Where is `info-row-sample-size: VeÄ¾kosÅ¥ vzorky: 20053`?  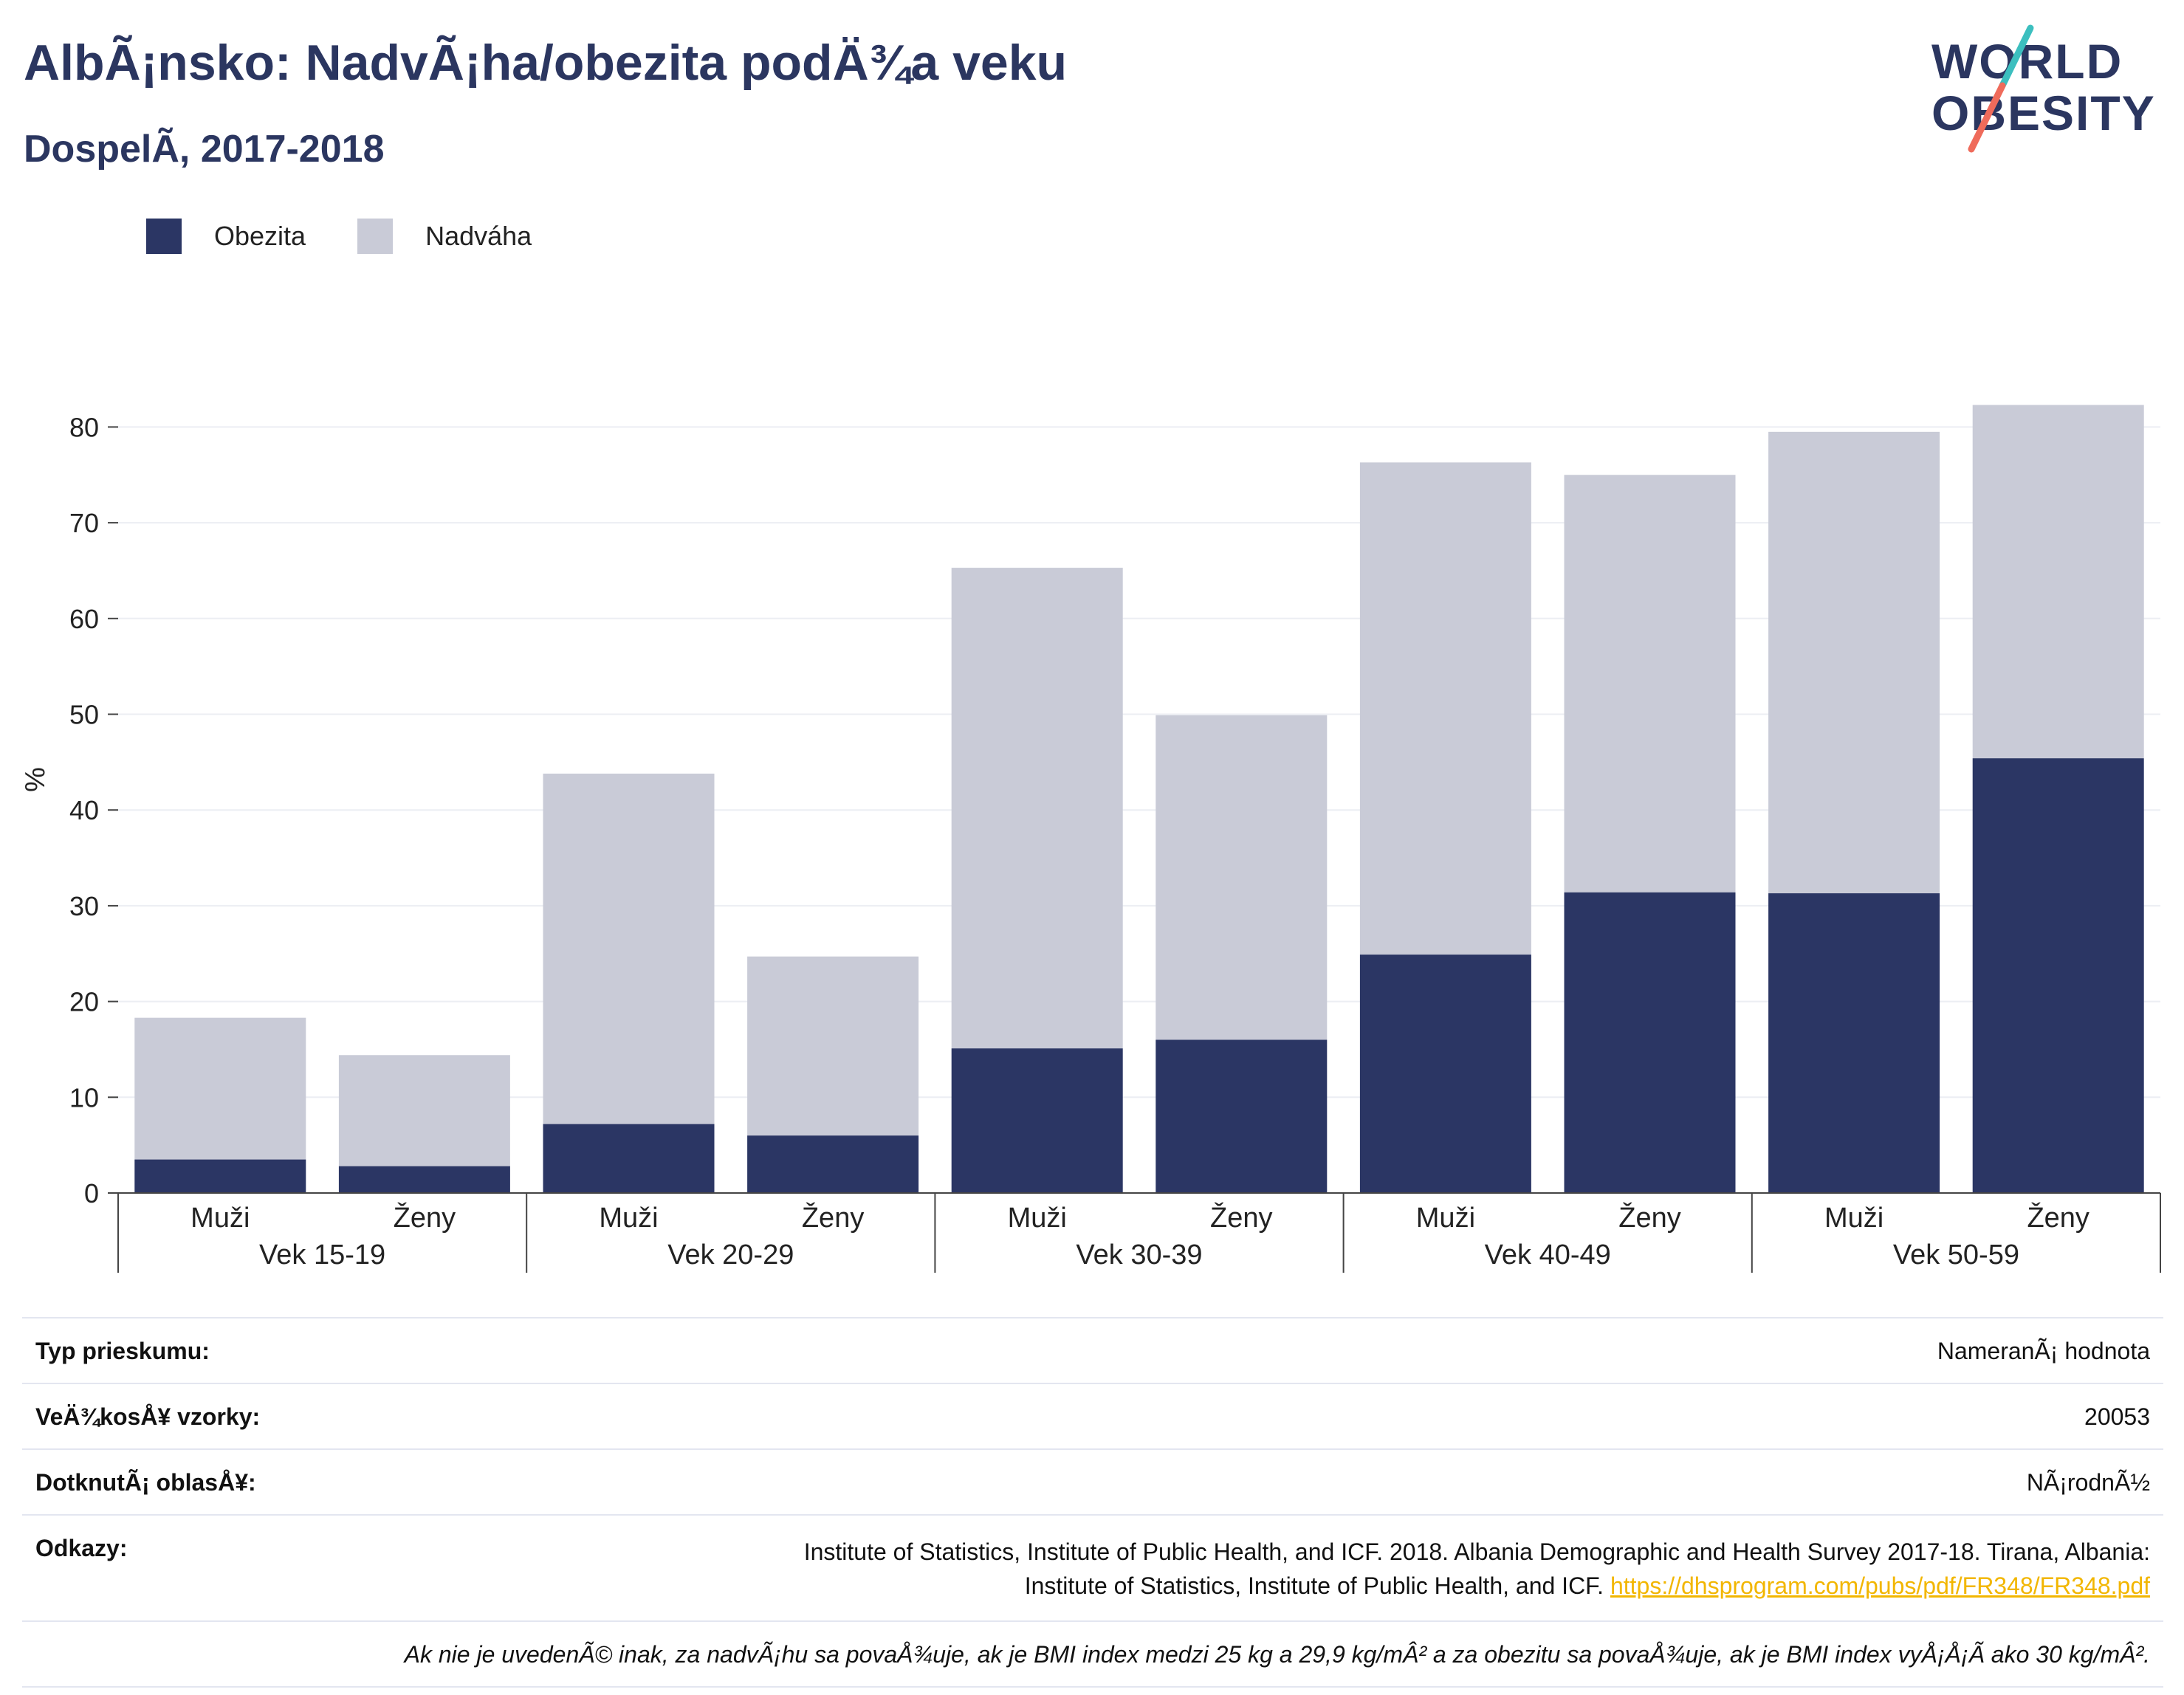
info-row-sample-size: VeÄ¾kosÅ¥ vzorky: 20053 is located at coordinates (1093, 1415).